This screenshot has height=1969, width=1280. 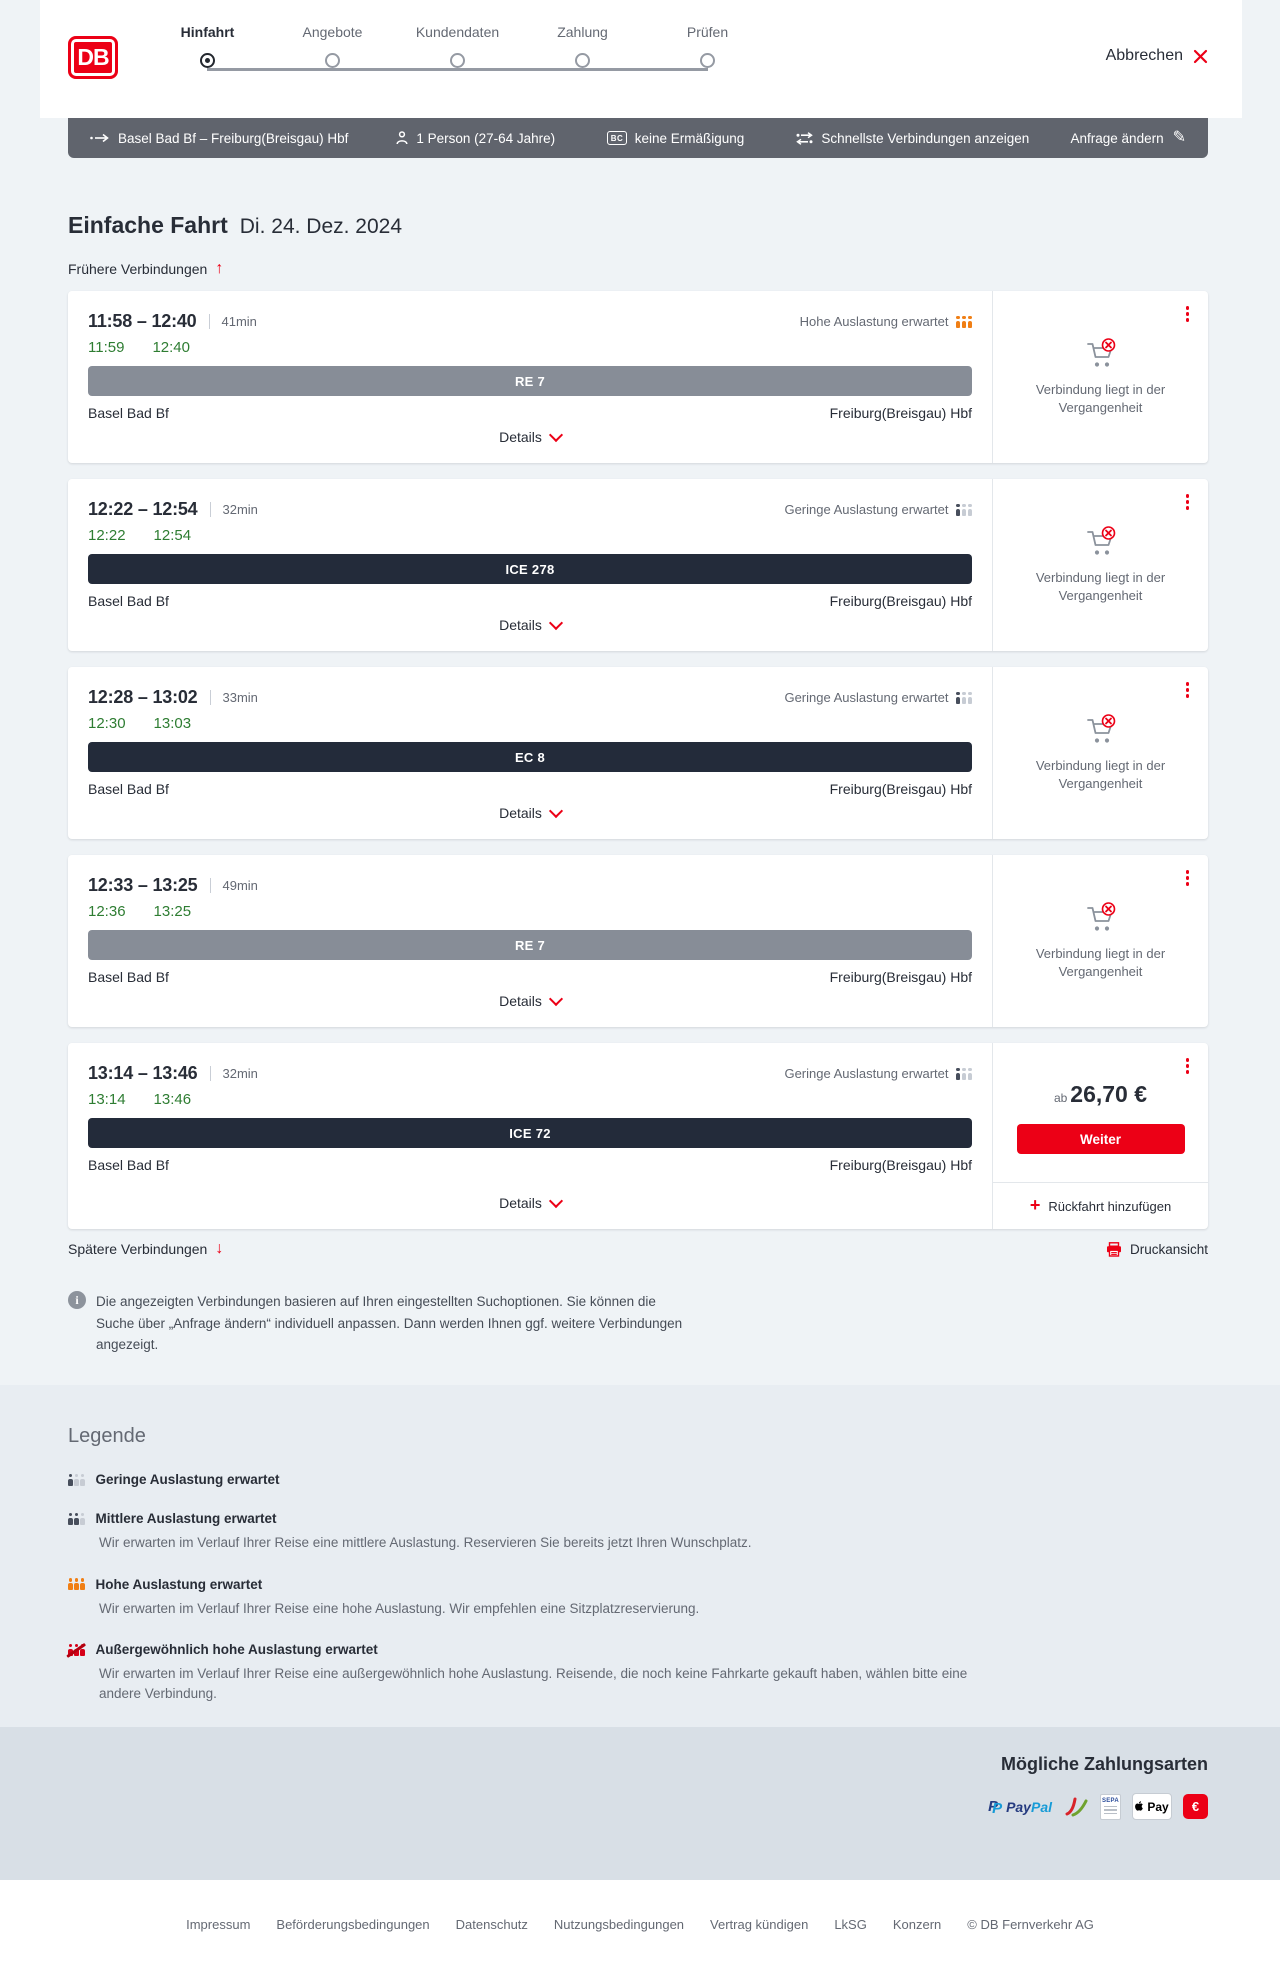 What do you see at coordinates (707, 46) in the screenshot?
I see `step-pruefen: Prüfen` at bounding box center [707, 46].